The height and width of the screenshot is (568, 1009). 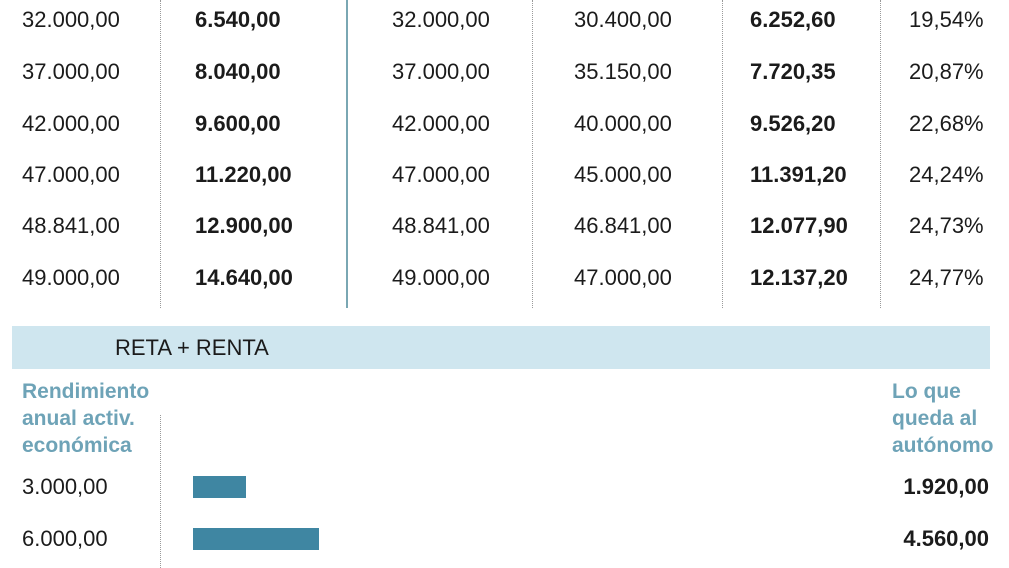 I want to click on table-cell: 22,68%, so click(x=946, y=123).